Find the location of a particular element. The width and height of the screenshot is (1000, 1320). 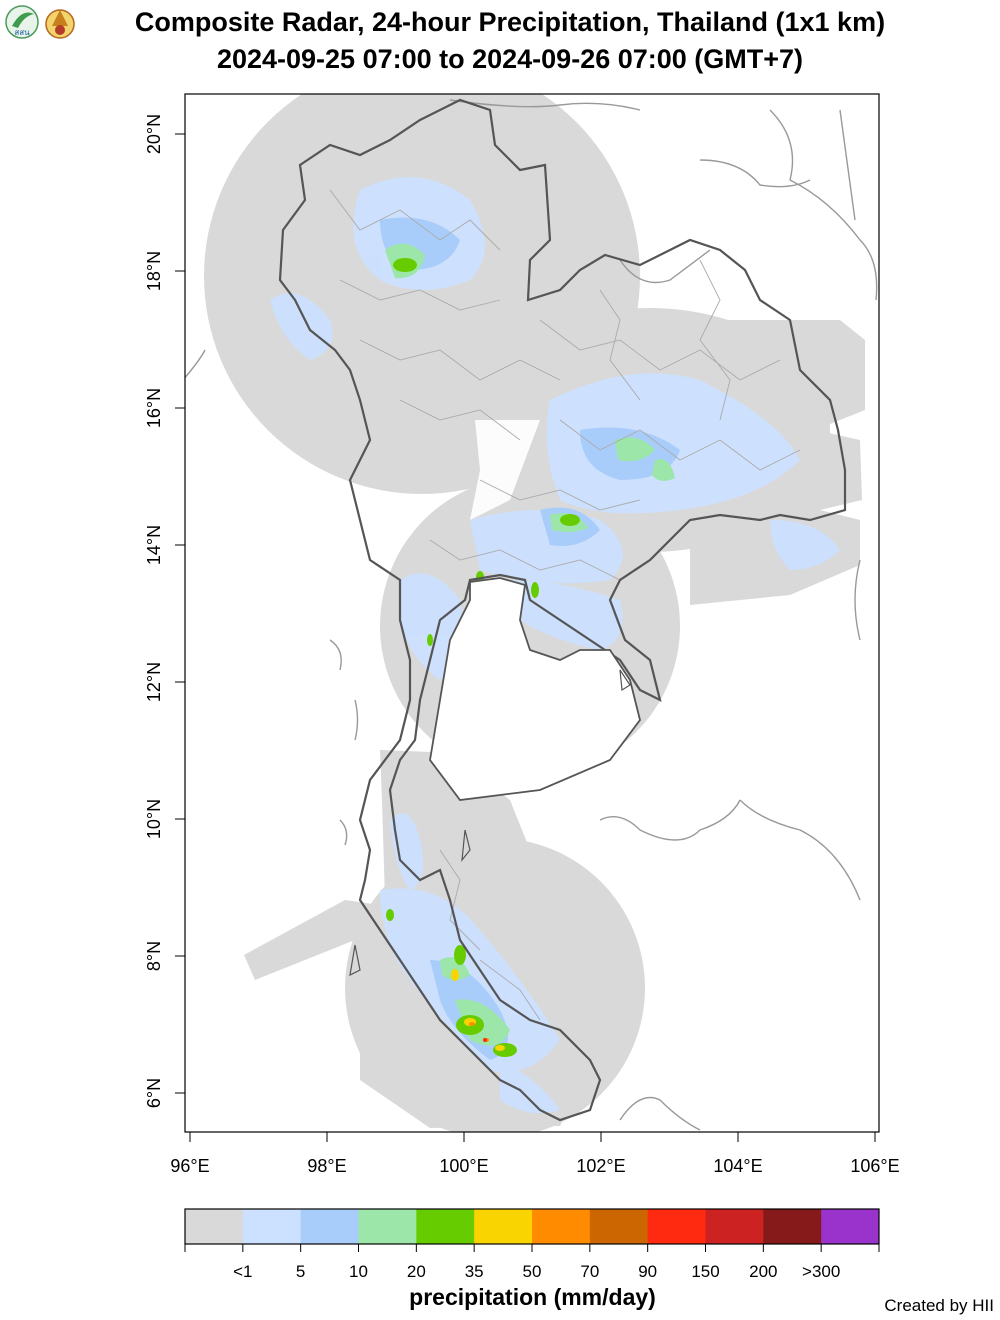

lat-tick-label: 20°N is located at coordinates (154, 134).